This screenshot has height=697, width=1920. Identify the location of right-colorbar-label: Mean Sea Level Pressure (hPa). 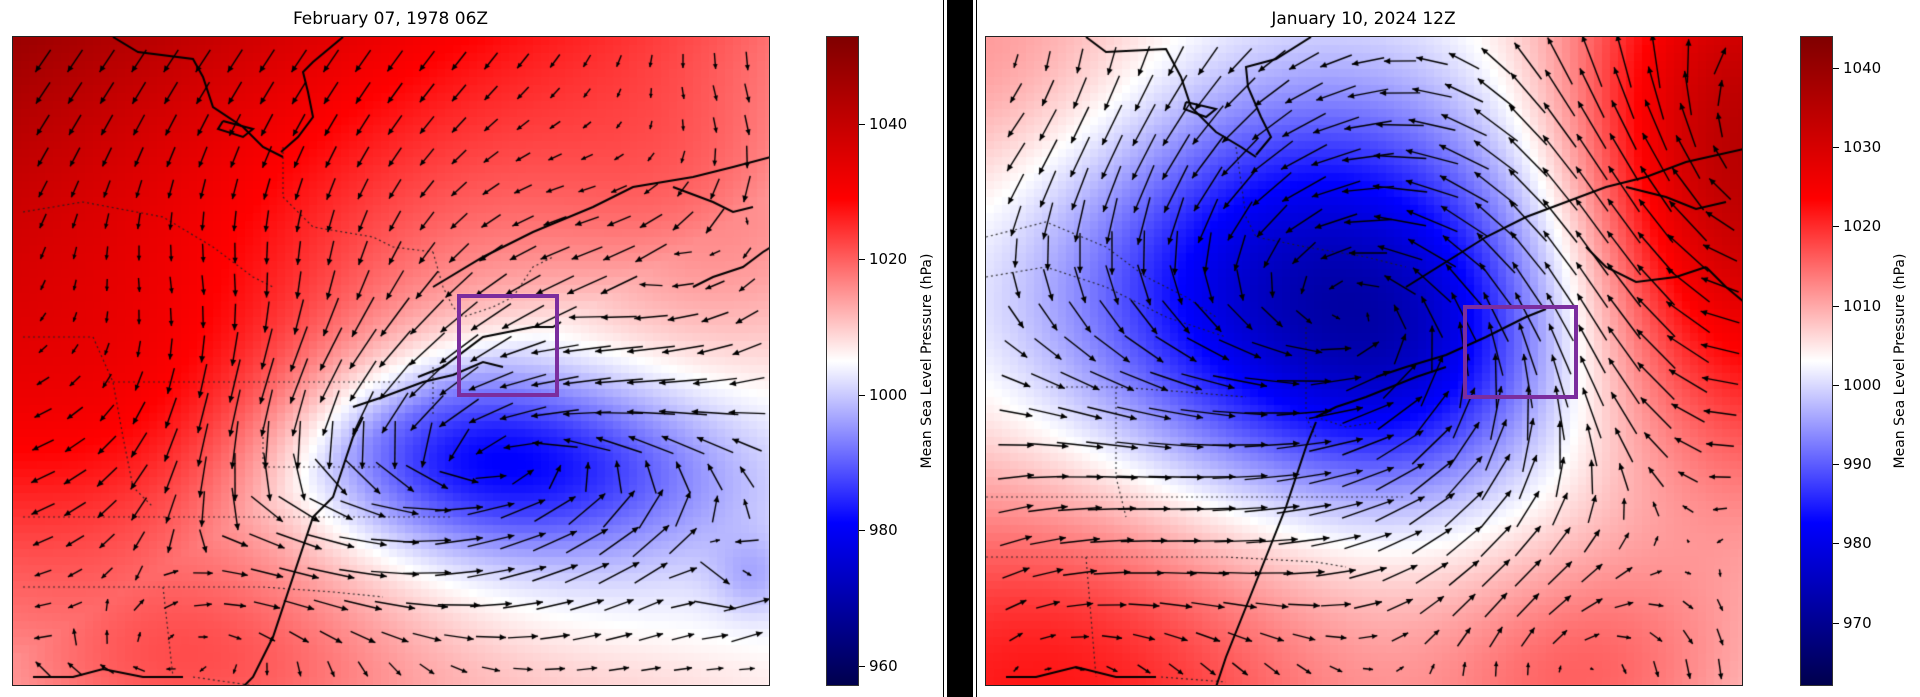
(1900, 361).